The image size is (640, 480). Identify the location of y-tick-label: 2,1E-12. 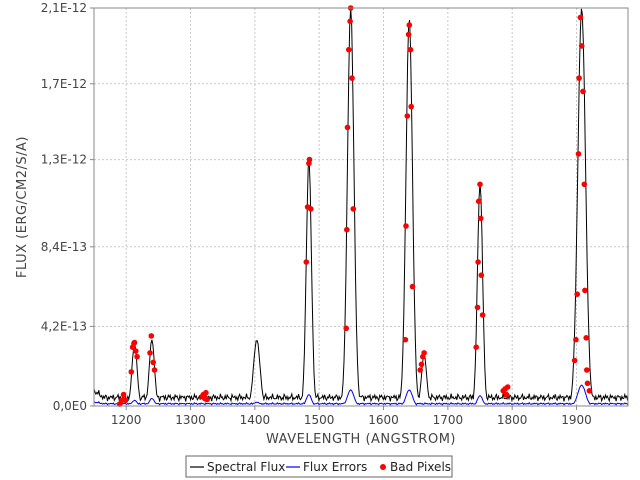
(64, 8).